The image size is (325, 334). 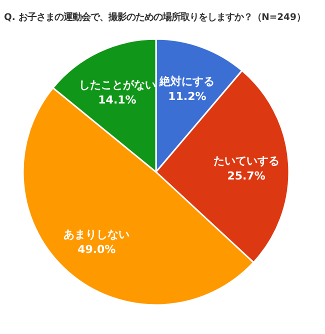 What do you see at coordinates (155, 17) in the screenshot?
I see `chart-title: Q. お子さまの運動会で、撮影のための場所取りをしますか？（N=249）` at bounding box center [155, 17].